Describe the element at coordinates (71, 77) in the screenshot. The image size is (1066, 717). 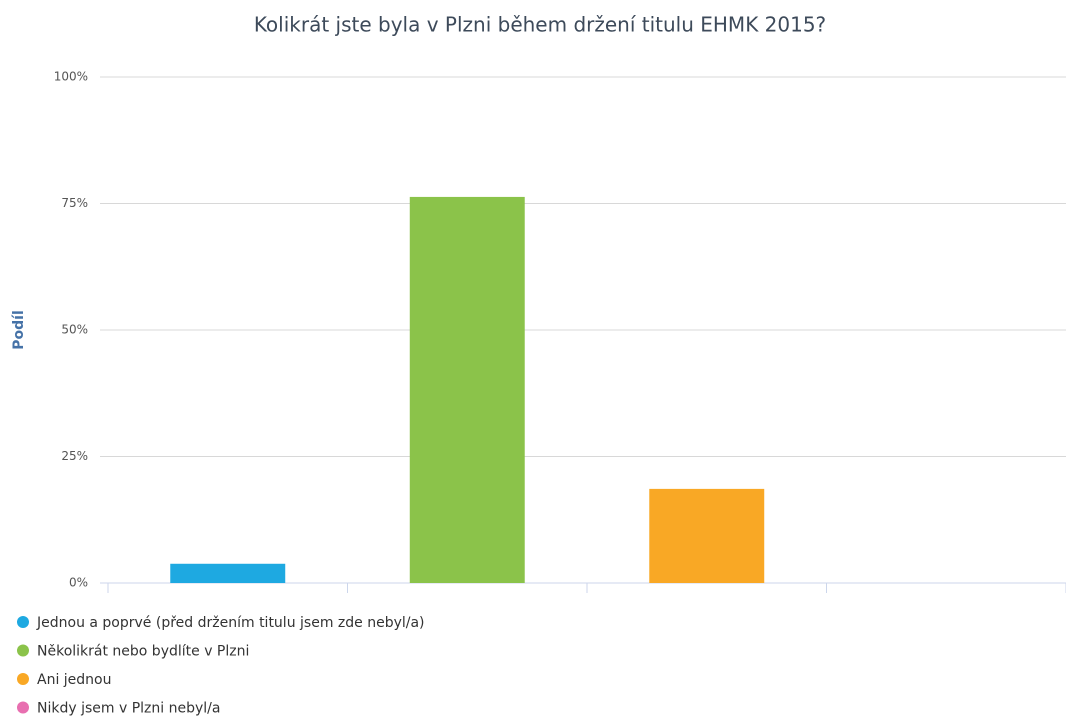
I see `y-tick-label: 100%` at that location.